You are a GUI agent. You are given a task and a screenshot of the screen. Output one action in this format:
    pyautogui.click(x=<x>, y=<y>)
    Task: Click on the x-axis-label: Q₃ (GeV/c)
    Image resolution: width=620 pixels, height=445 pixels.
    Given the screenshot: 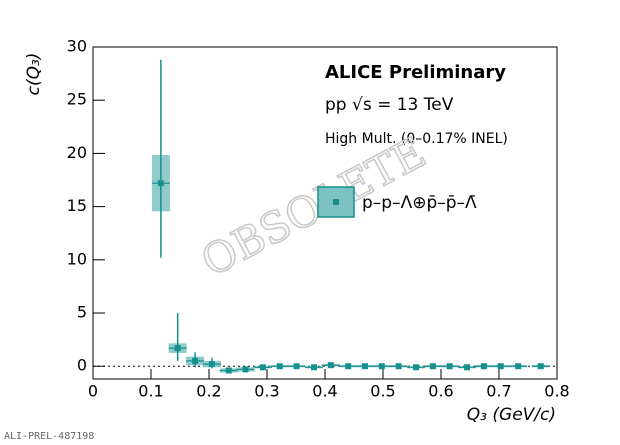 What is the action you would take?
    pyautogui.click(x=511, y=415)
    